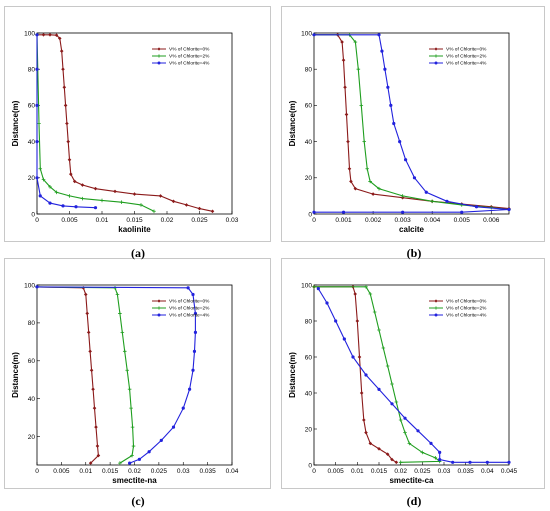 The height and width of the screenshot is (511, 550). I want to click on y-tick-label: 20, so click(32, 437).